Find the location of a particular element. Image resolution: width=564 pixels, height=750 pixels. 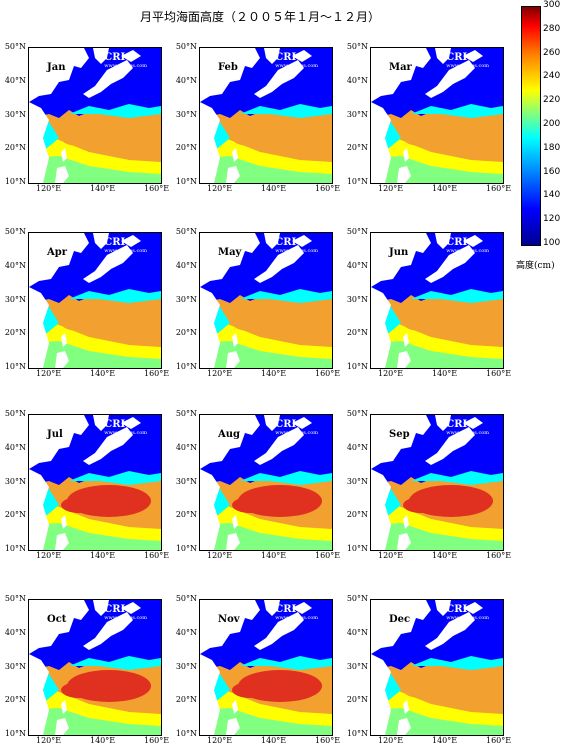

colorbar-tick-label: 260 is located at coordinates (552, 52).